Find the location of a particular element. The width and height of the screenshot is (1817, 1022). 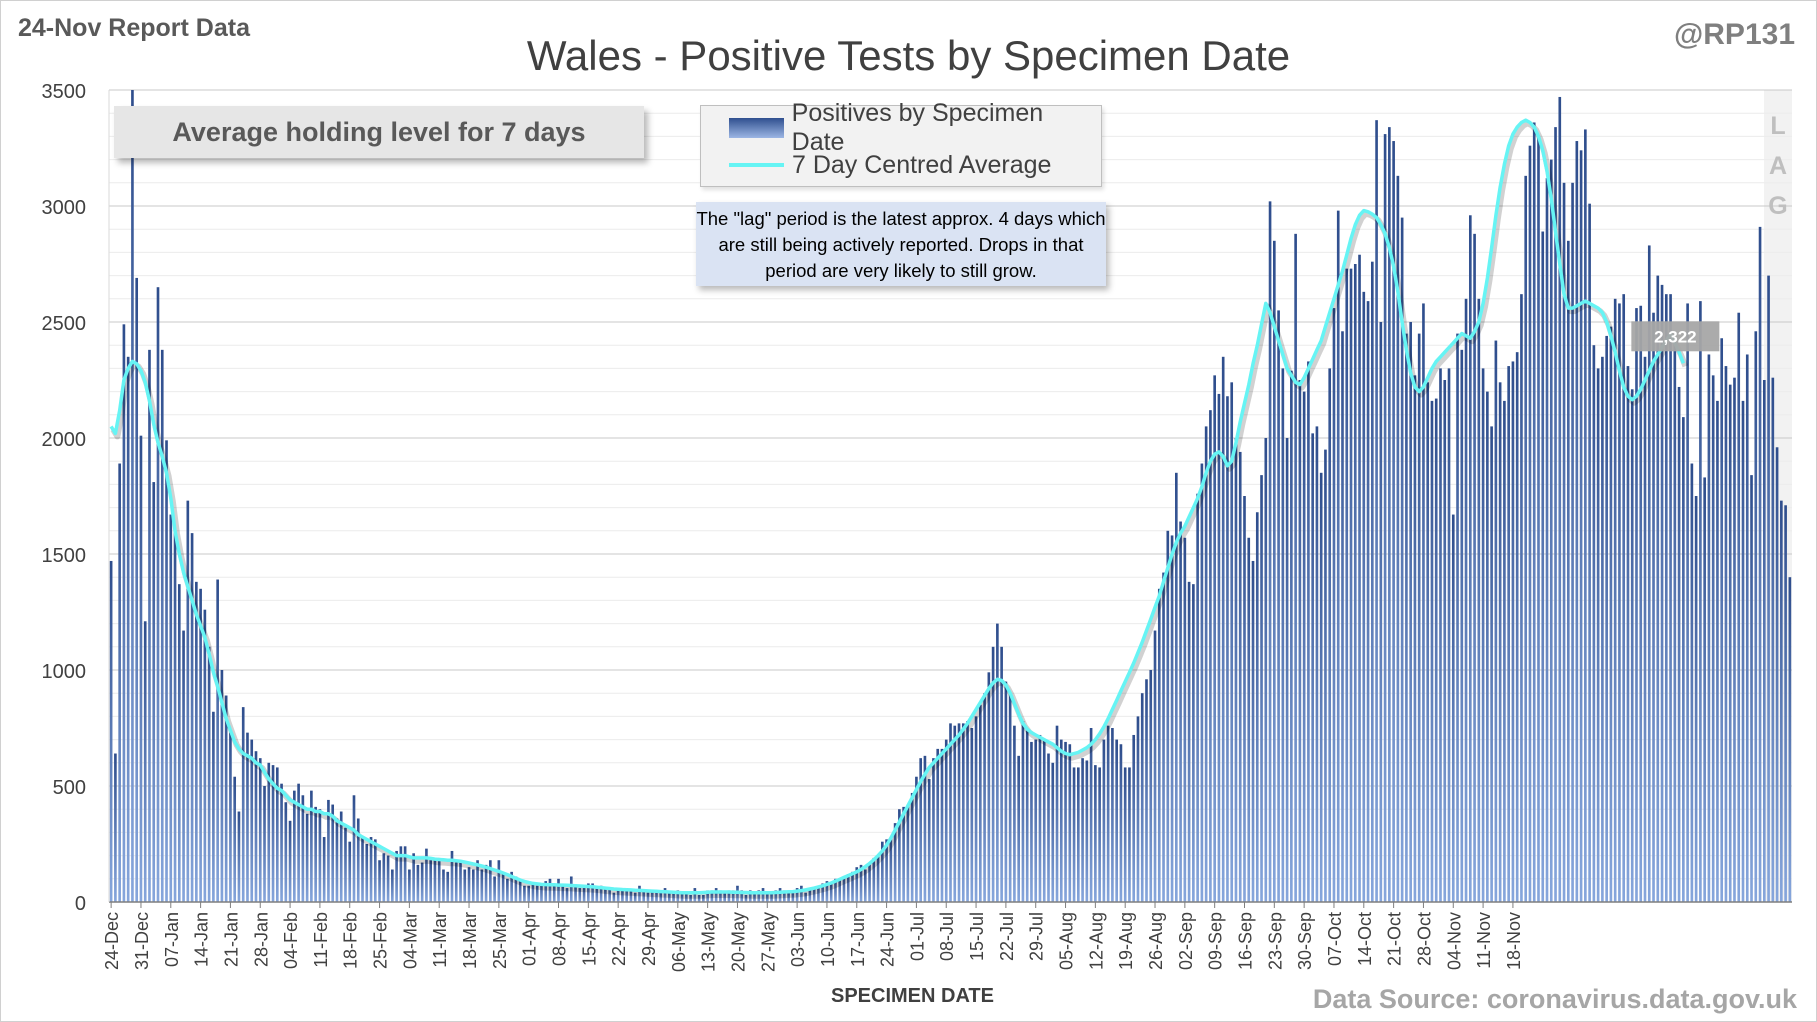

x-tick-label: 14-Oct is located at coordinates (1365, 939).